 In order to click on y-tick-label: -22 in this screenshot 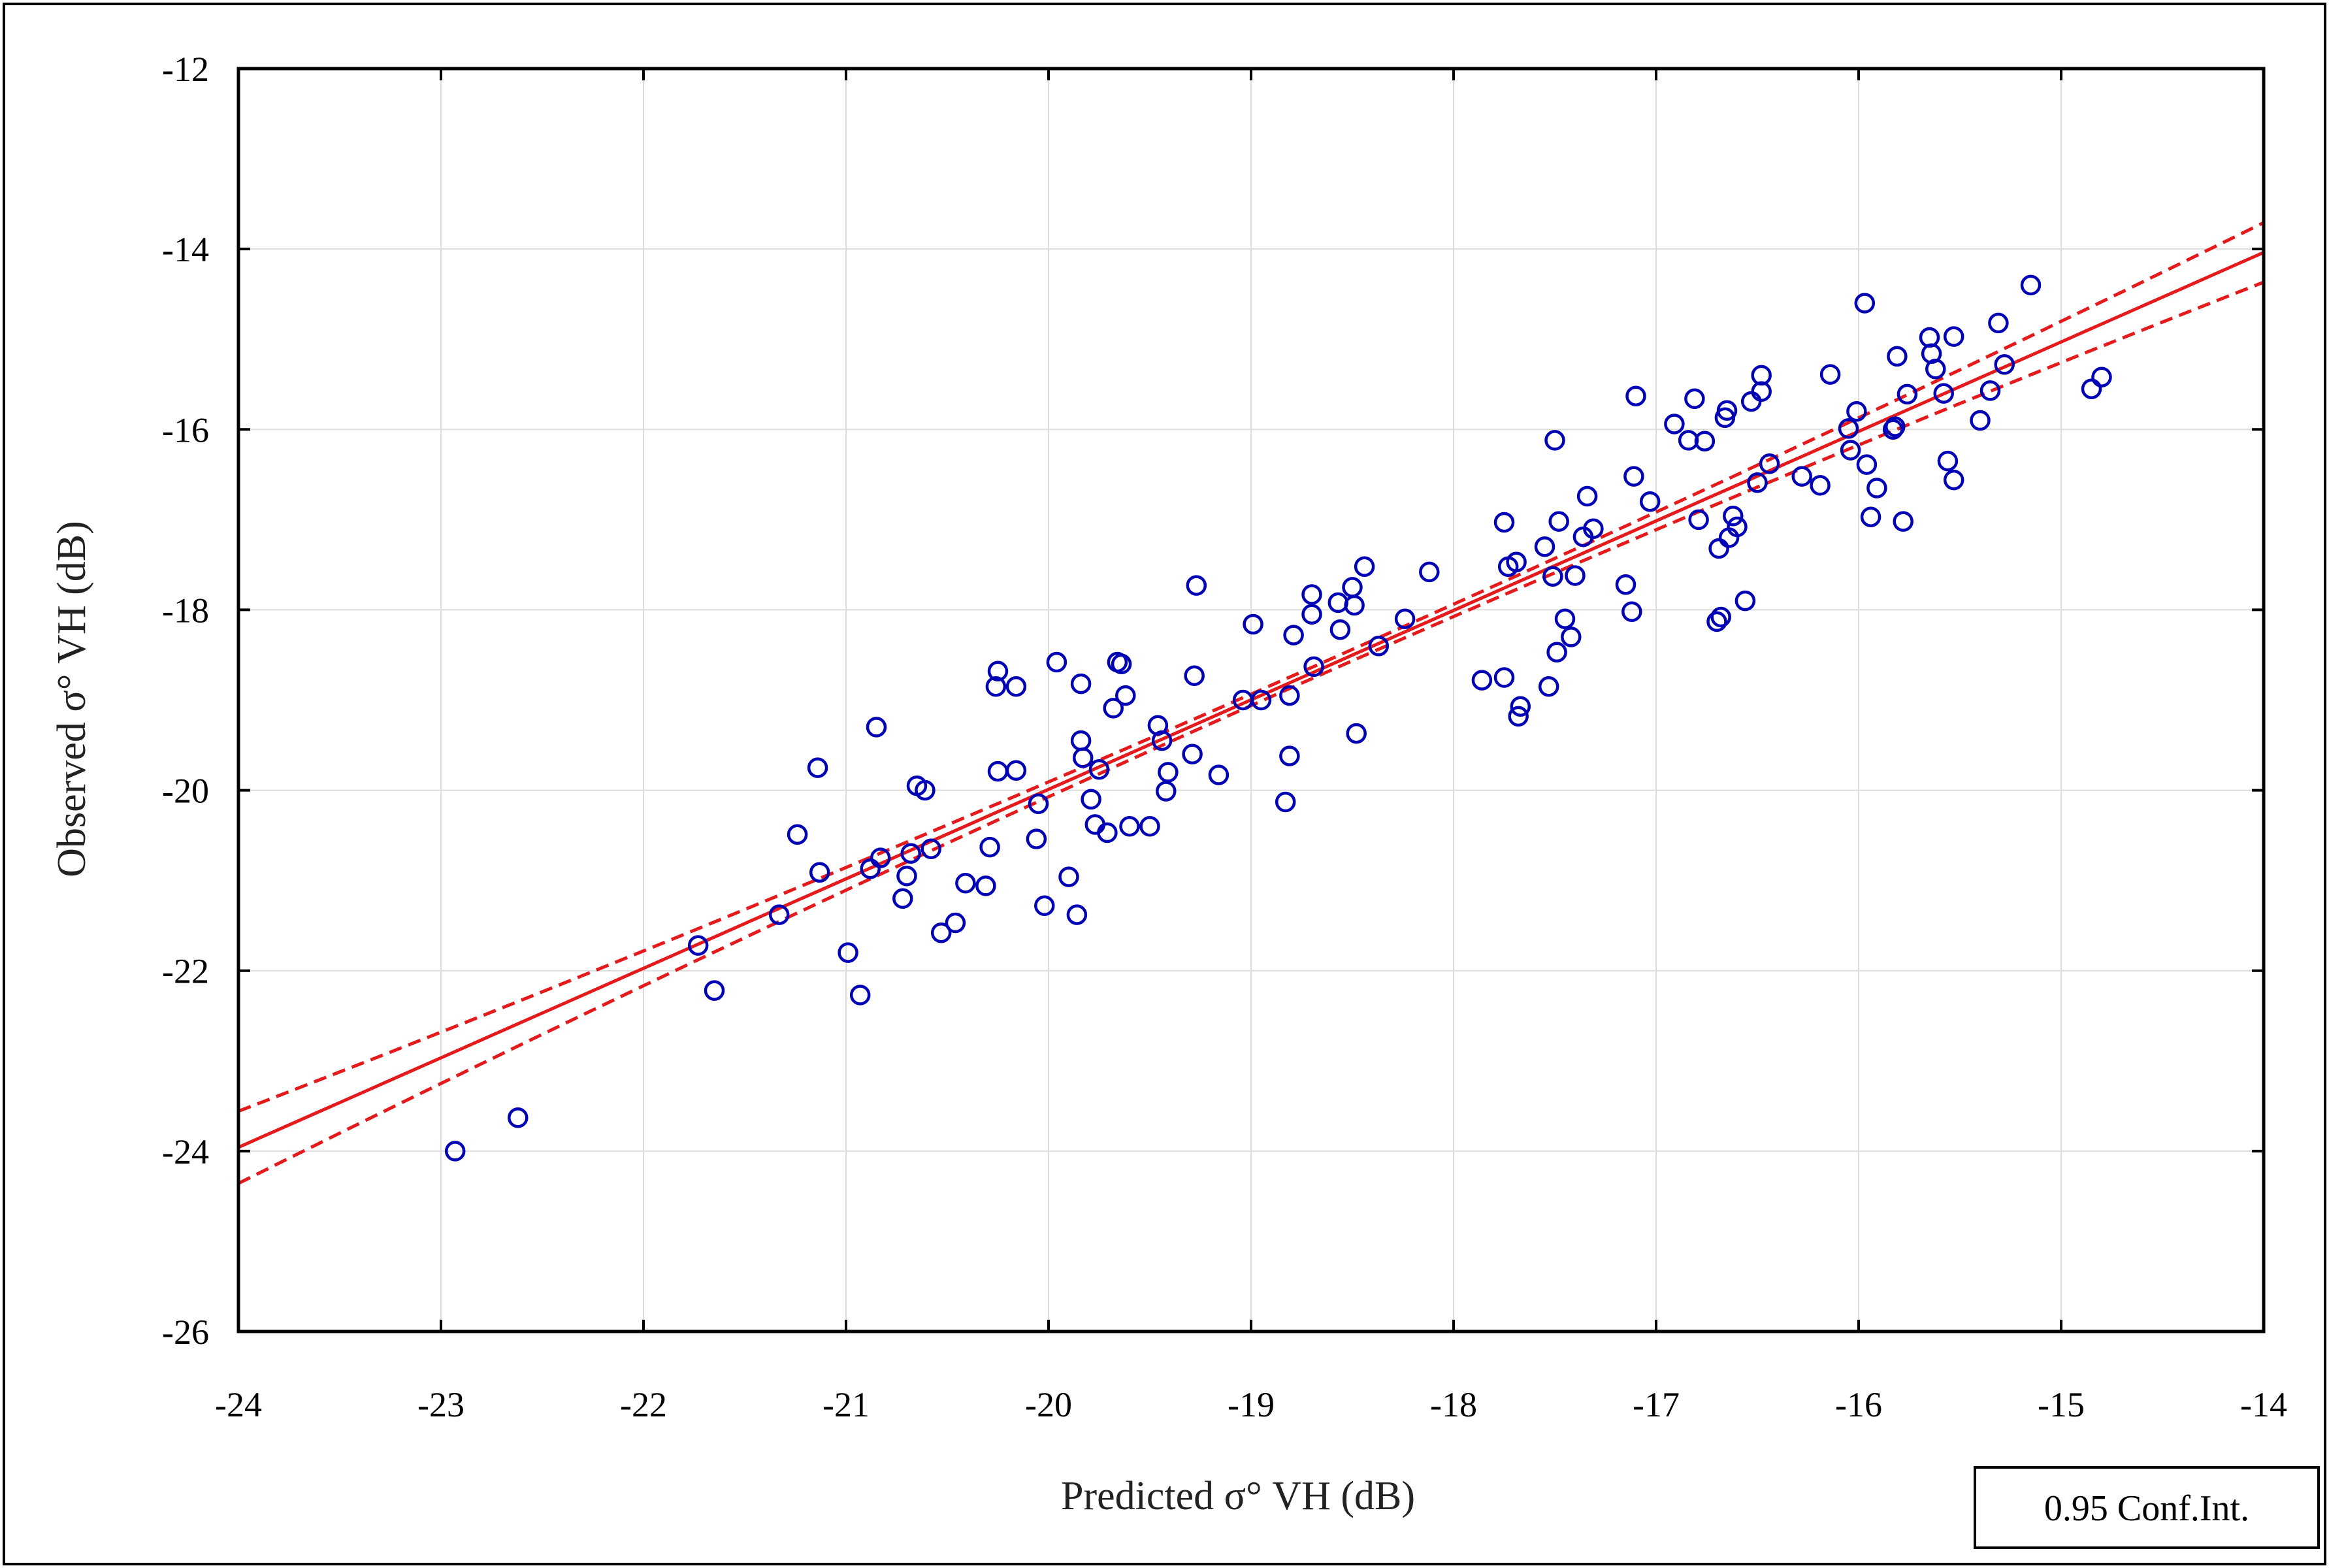, I will do `click(185, 971)`.